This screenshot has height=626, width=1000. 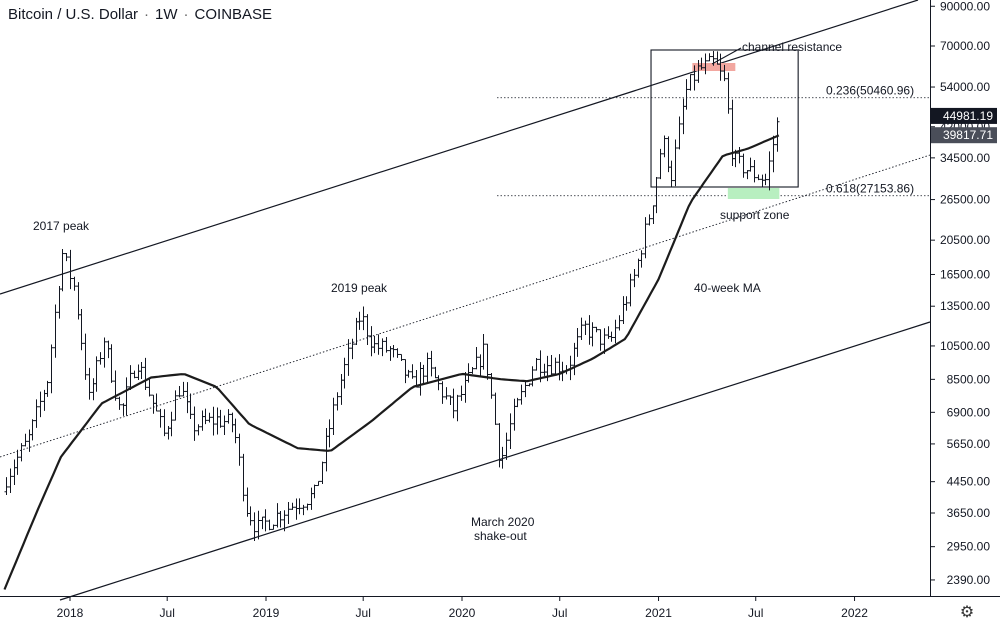 What do you see at coordinates (965, 46) in the screenshot?
I see `price-tick-label: 70000.00` at bounding box center [965, 46].